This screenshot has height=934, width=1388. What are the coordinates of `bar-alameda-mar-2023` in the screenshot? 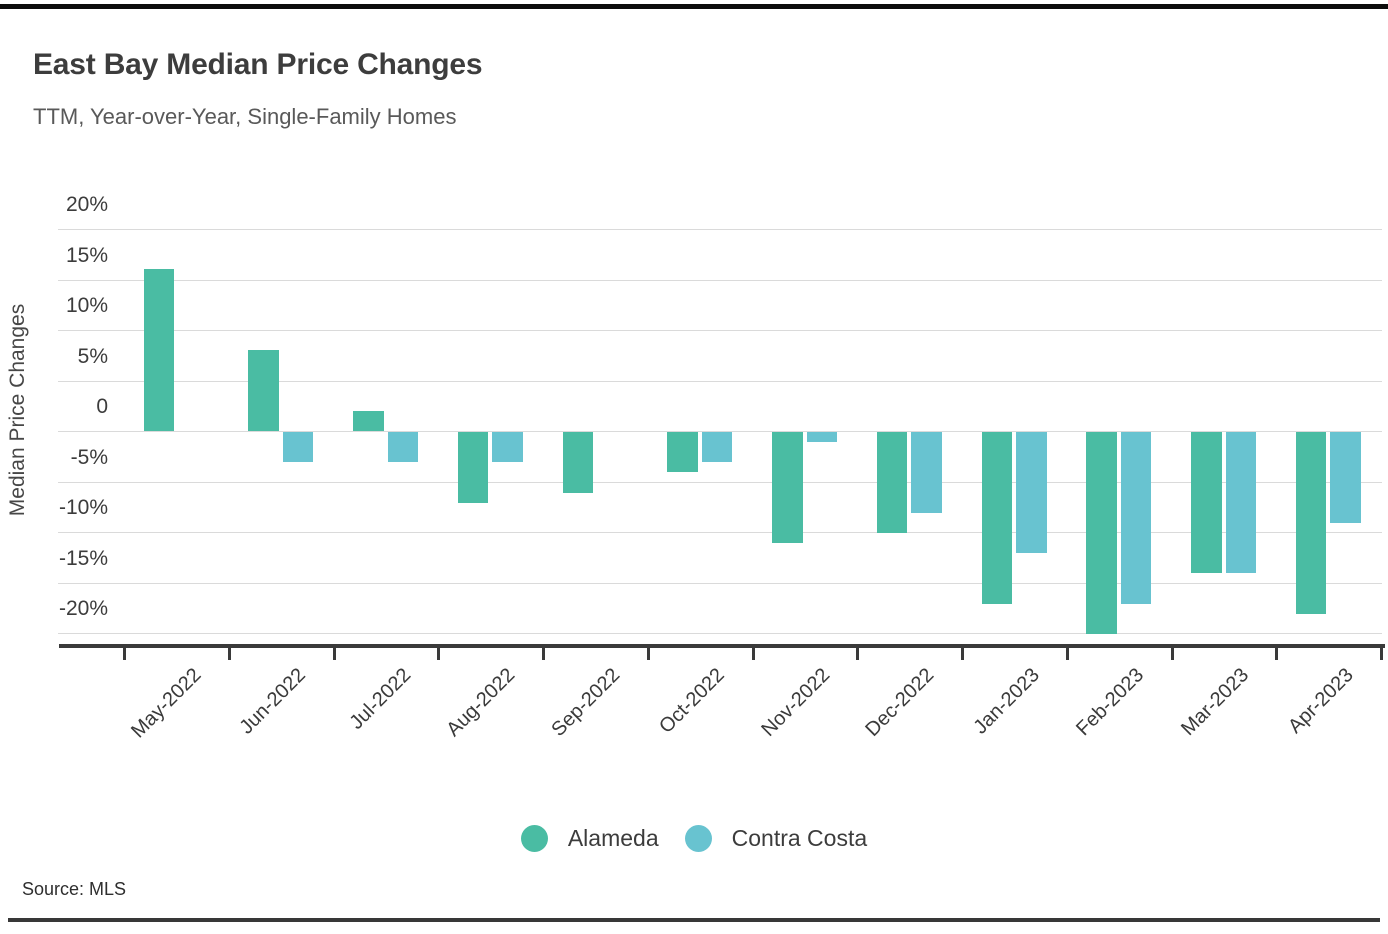 It's located at (1206, 503).